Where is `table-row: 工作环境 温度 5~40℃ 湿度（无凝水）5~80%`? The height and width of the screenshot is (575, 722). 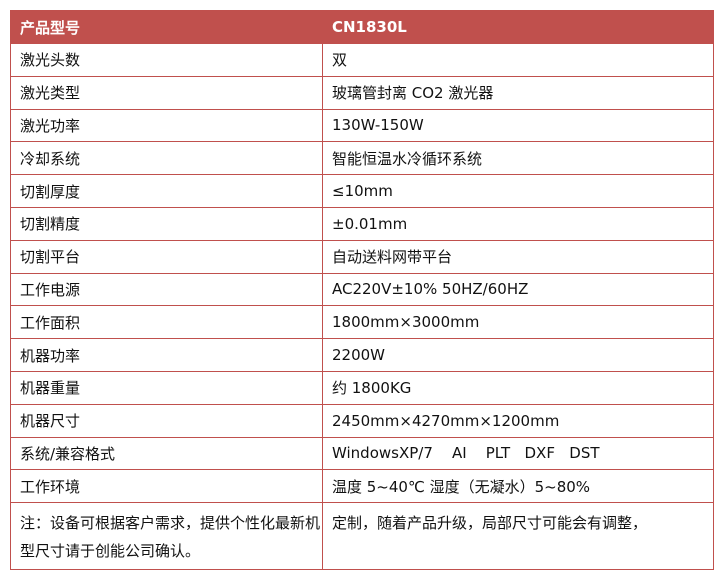
table-row: 工作环境 温度 5~40℃ 湿度（无凝水）5~80% is located at coordinates (362, 486).